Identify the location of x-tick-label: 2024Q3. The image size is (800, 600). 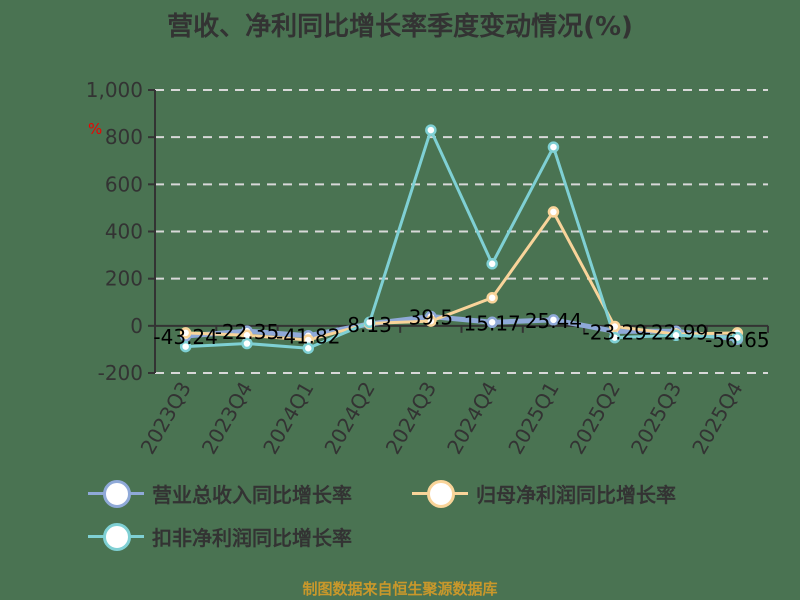
(411, 417).